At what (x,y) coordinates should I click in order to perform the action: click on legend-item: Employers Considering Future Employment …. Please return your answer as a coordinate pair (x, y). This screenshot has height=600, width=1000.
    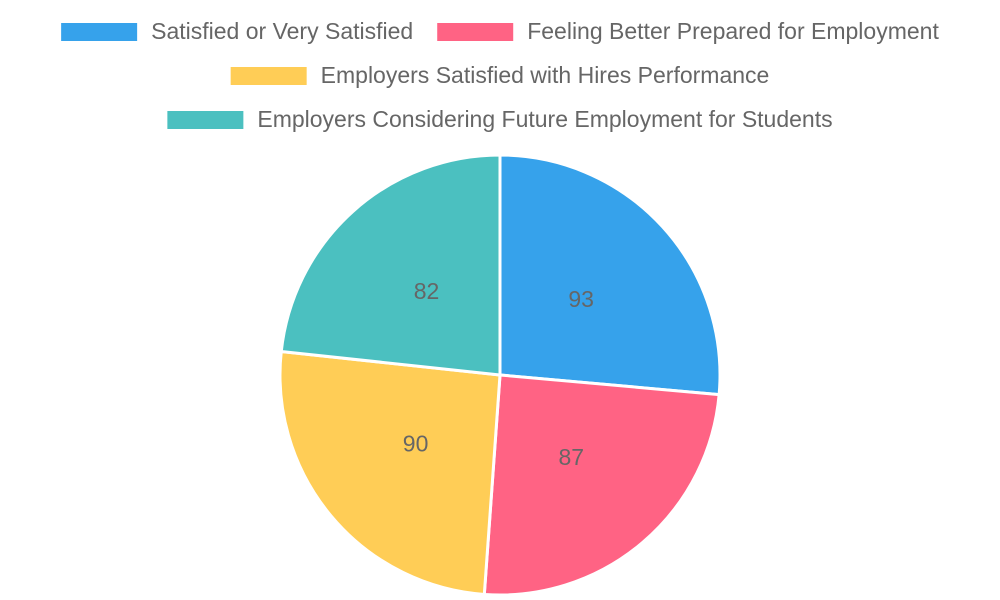
    Looking at the image, I should click on (500, 119).